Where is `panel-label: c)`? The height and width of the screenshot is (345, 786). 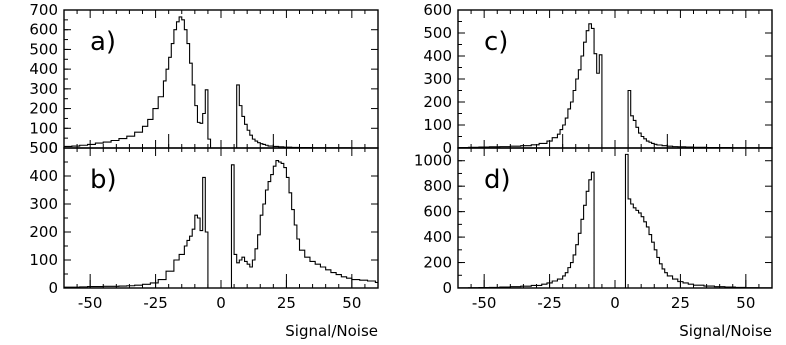 panel-label: c) is located at coordinates (496, 42).